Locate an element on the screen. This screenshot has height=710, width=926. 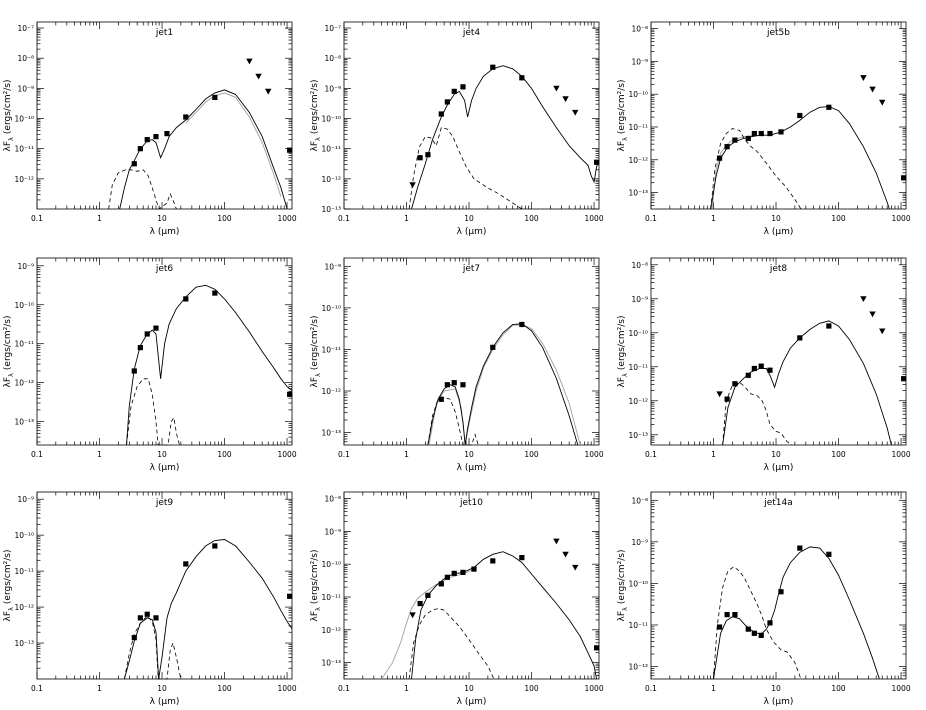
alt-model-curve is located at coordinates (504, 385).